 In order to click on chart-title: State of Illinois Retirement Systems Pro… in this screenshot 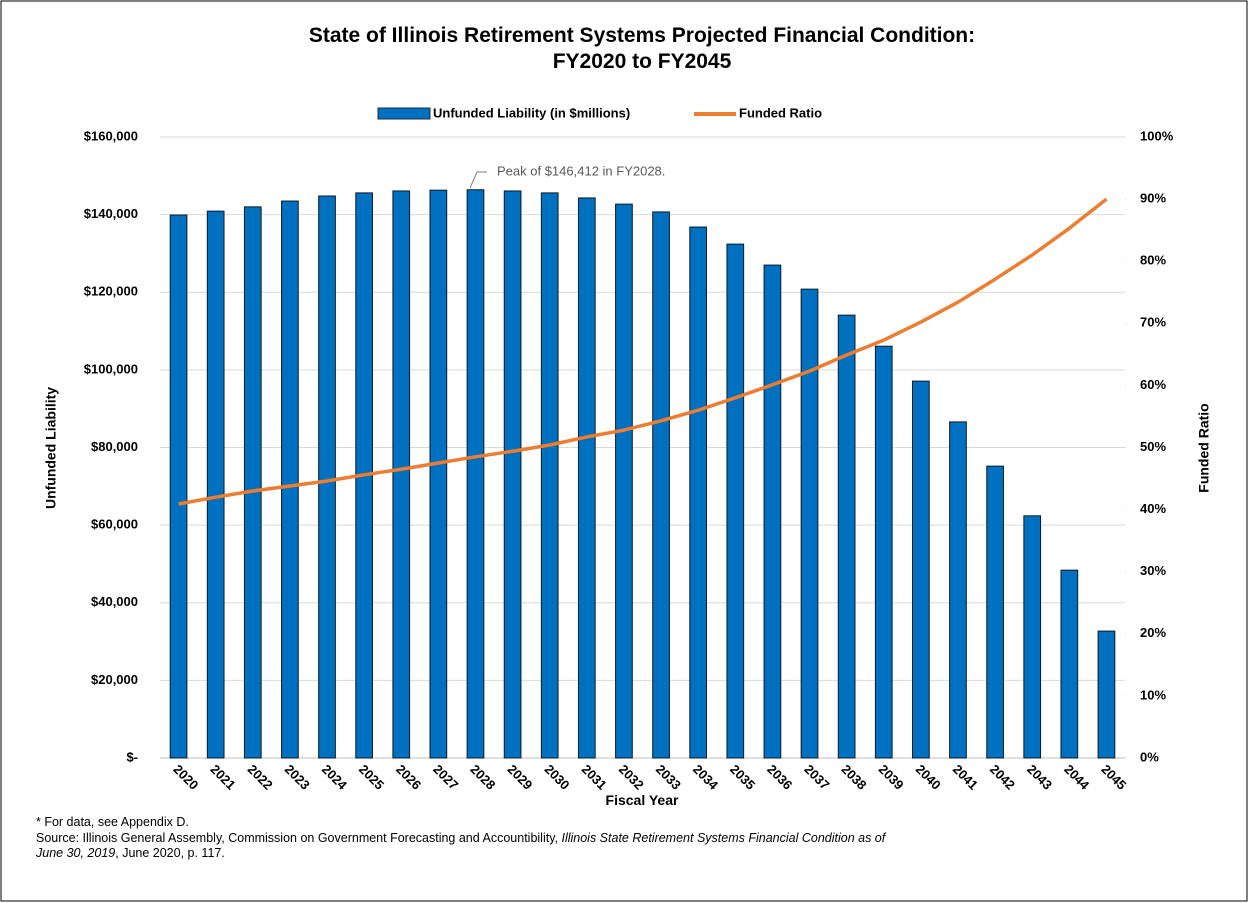, I will do `click(642, 35)`.